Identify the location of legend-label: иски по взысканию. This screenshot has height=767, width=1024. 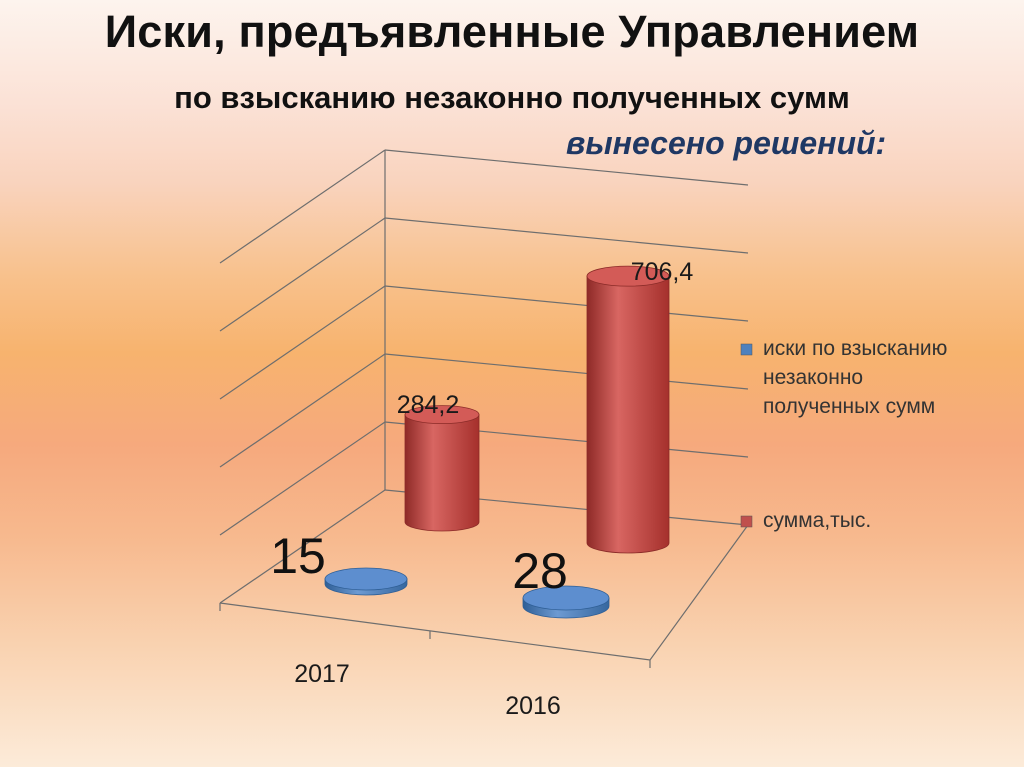
(855, 348).